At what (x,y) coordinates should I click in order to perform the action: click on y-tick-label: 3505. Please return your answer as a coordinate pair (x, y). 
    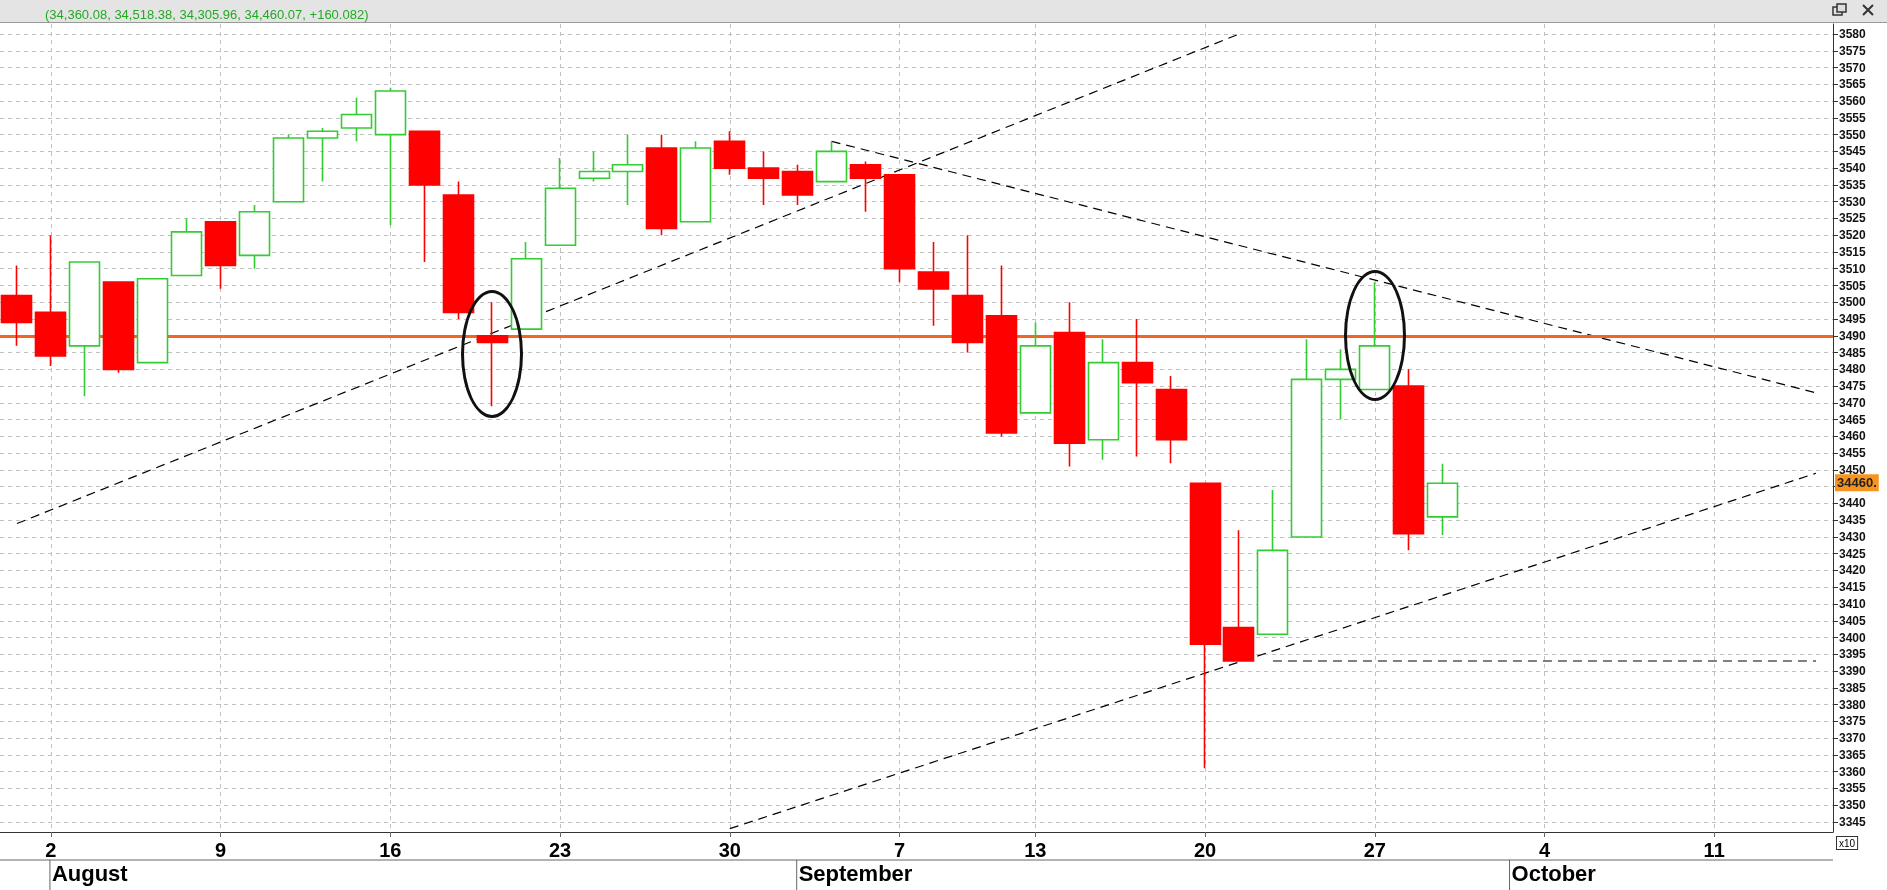
    Looking at the image, I should click on (1853, 285).